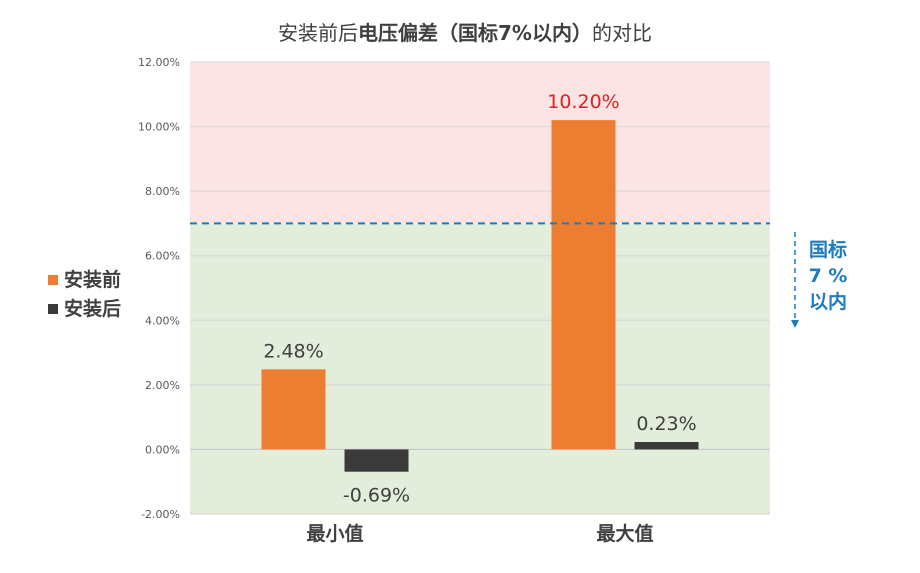 This screenshot has height=573, width=920. I want to click on y-tick-label: 4.00%, so click(162, 320).